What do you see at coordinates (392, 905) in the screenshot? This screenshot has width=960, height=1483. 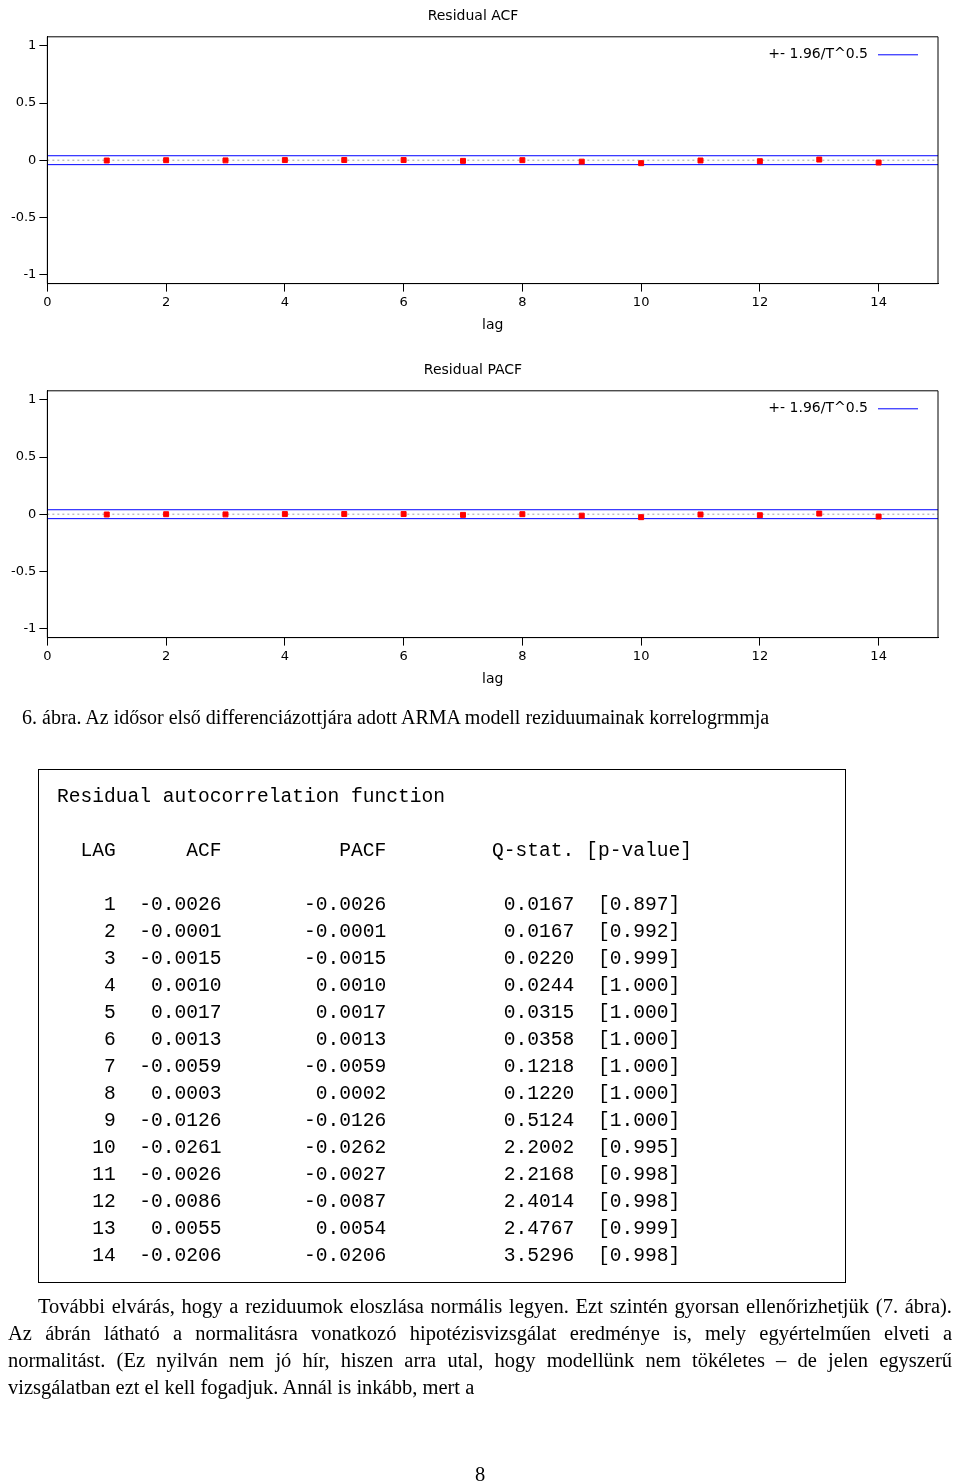 I see `text: 1 -0.0026 -0.0026 0.0167 [0.897]` at bounding box center [392, 905].